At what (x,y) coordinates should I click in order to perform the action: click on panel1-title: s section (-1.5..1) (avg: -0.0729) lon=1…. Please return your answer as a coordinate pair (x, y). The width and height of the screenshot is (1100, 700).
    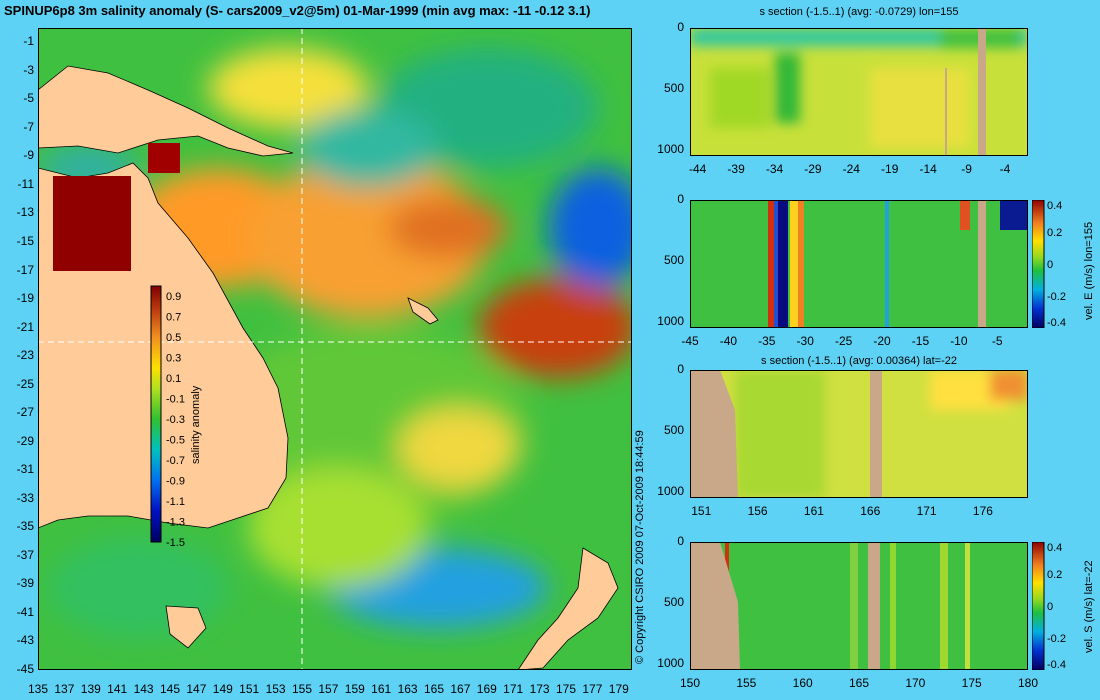
    Looking at the image, I should click on (859, 12).